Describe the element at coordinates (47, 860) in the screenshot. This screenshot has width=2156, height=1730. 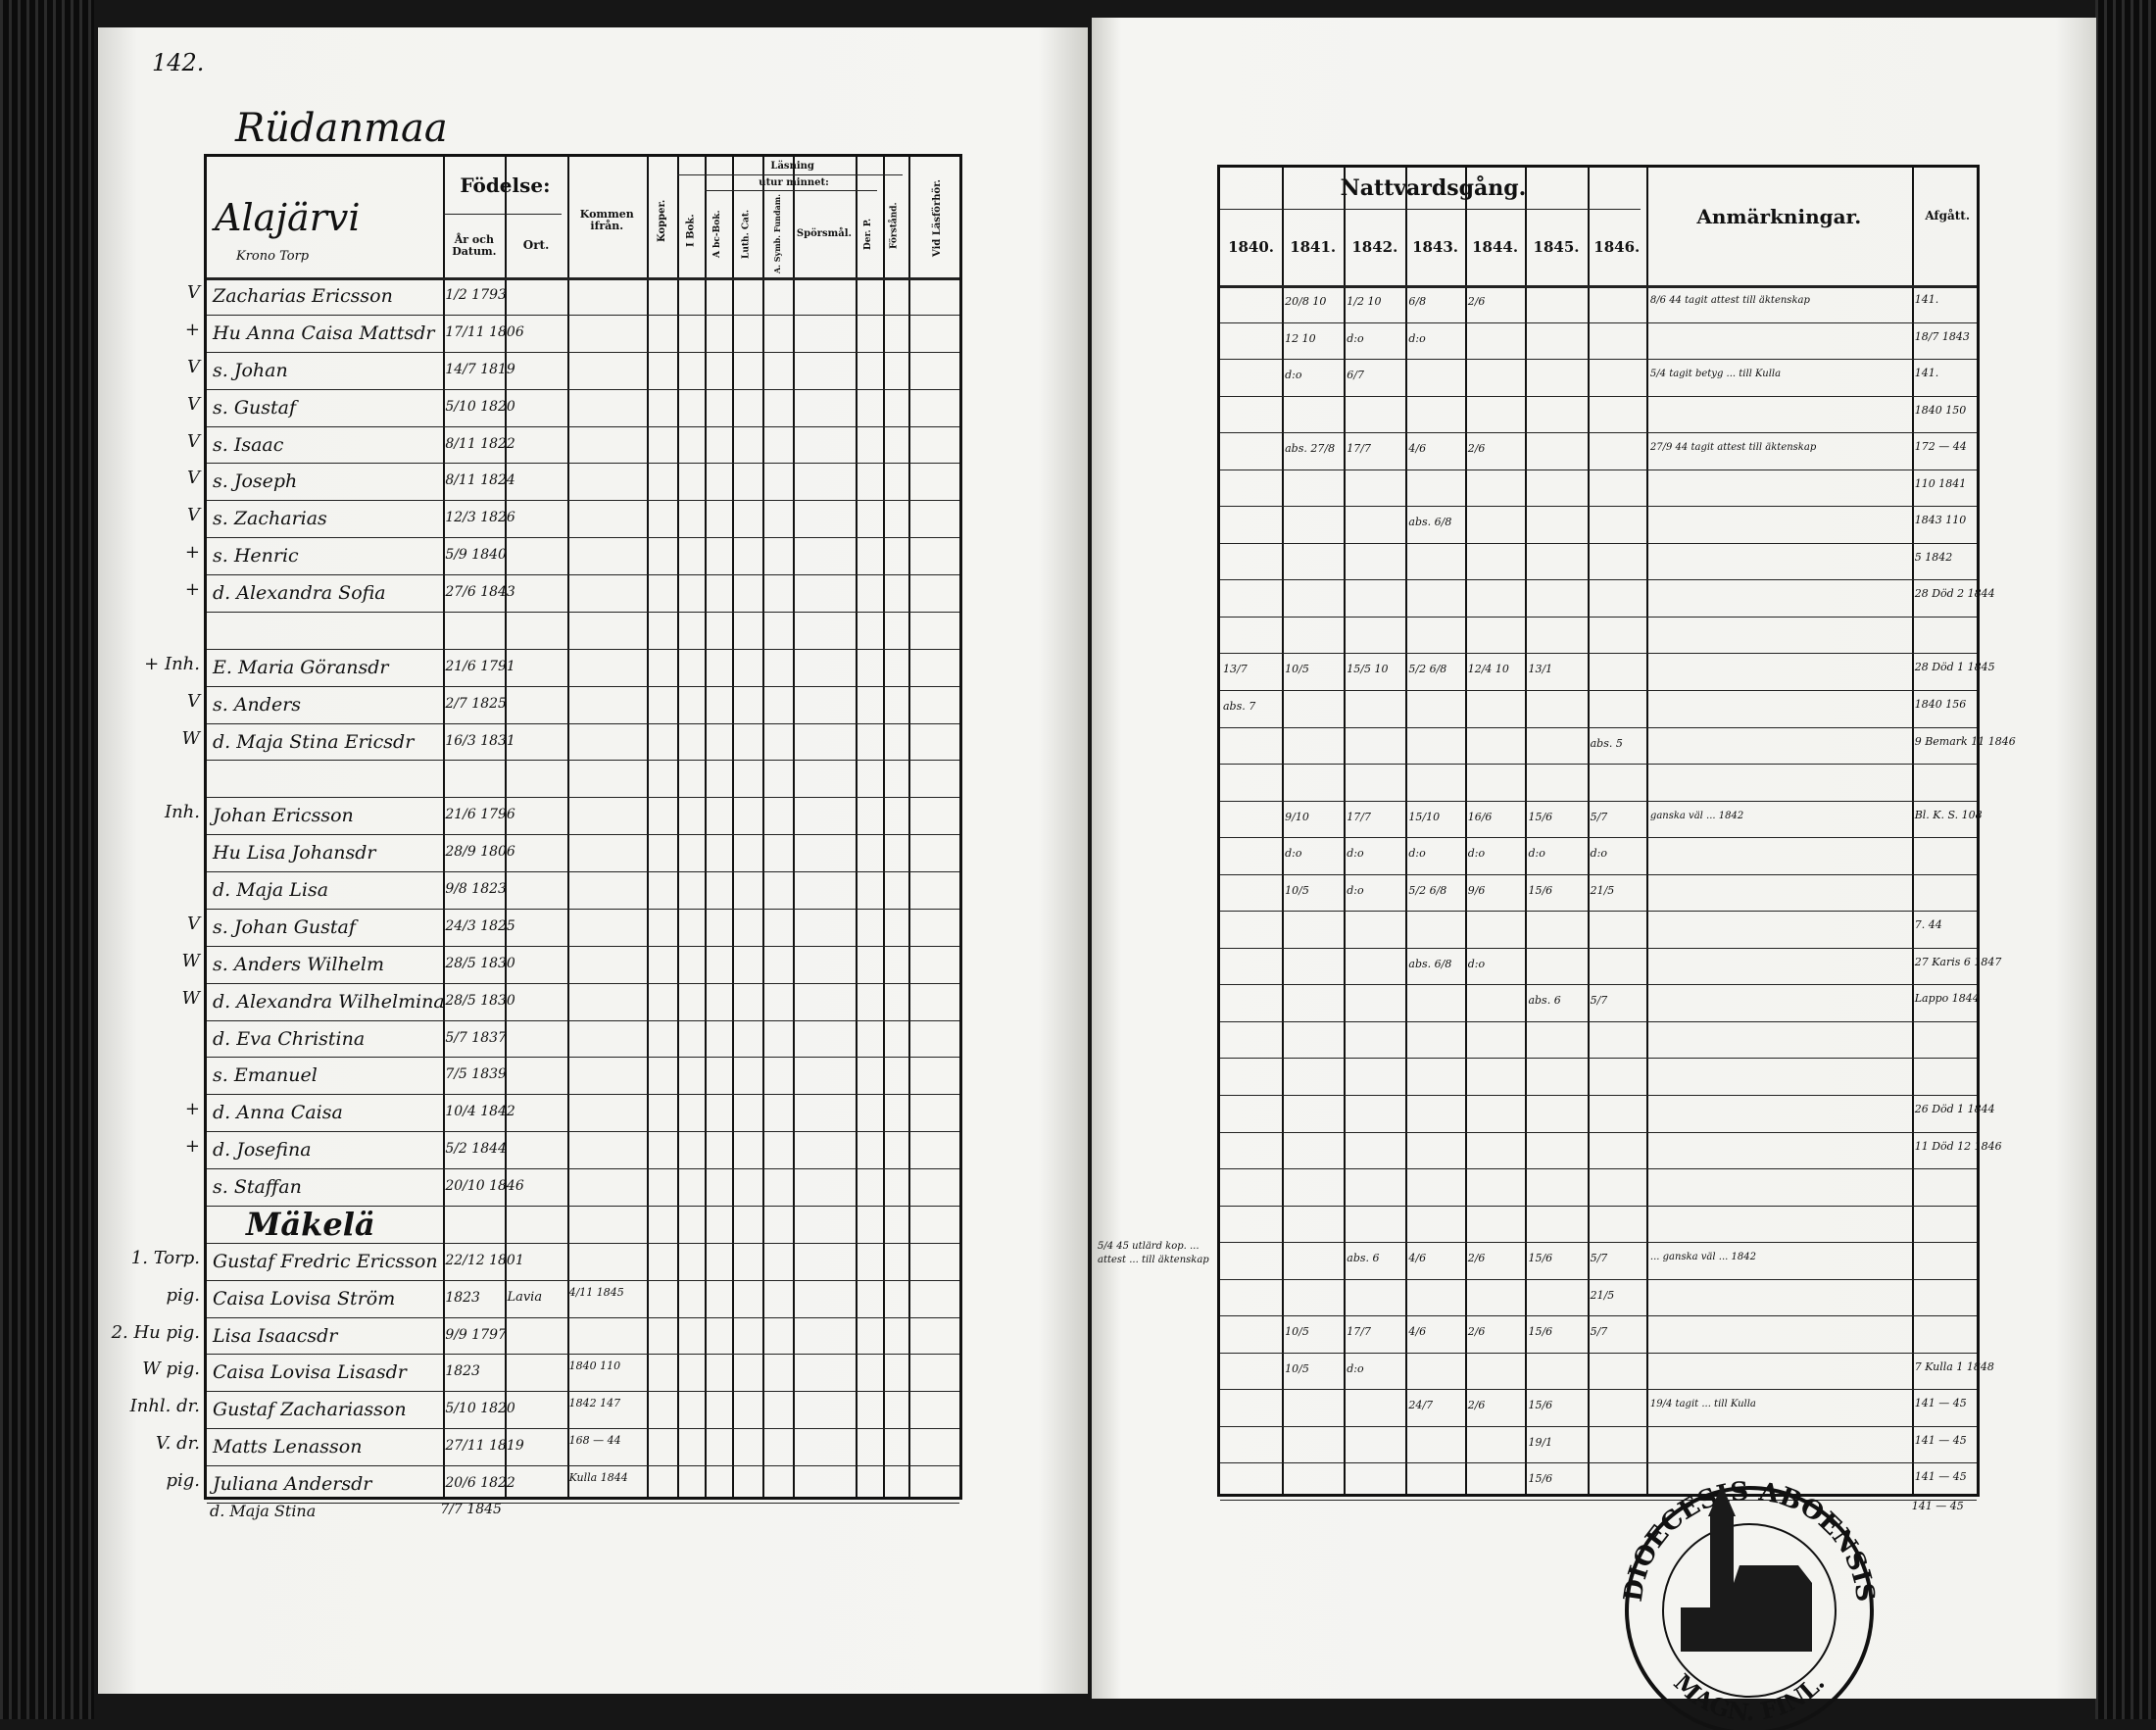
I see `book-edge-left` at that location.